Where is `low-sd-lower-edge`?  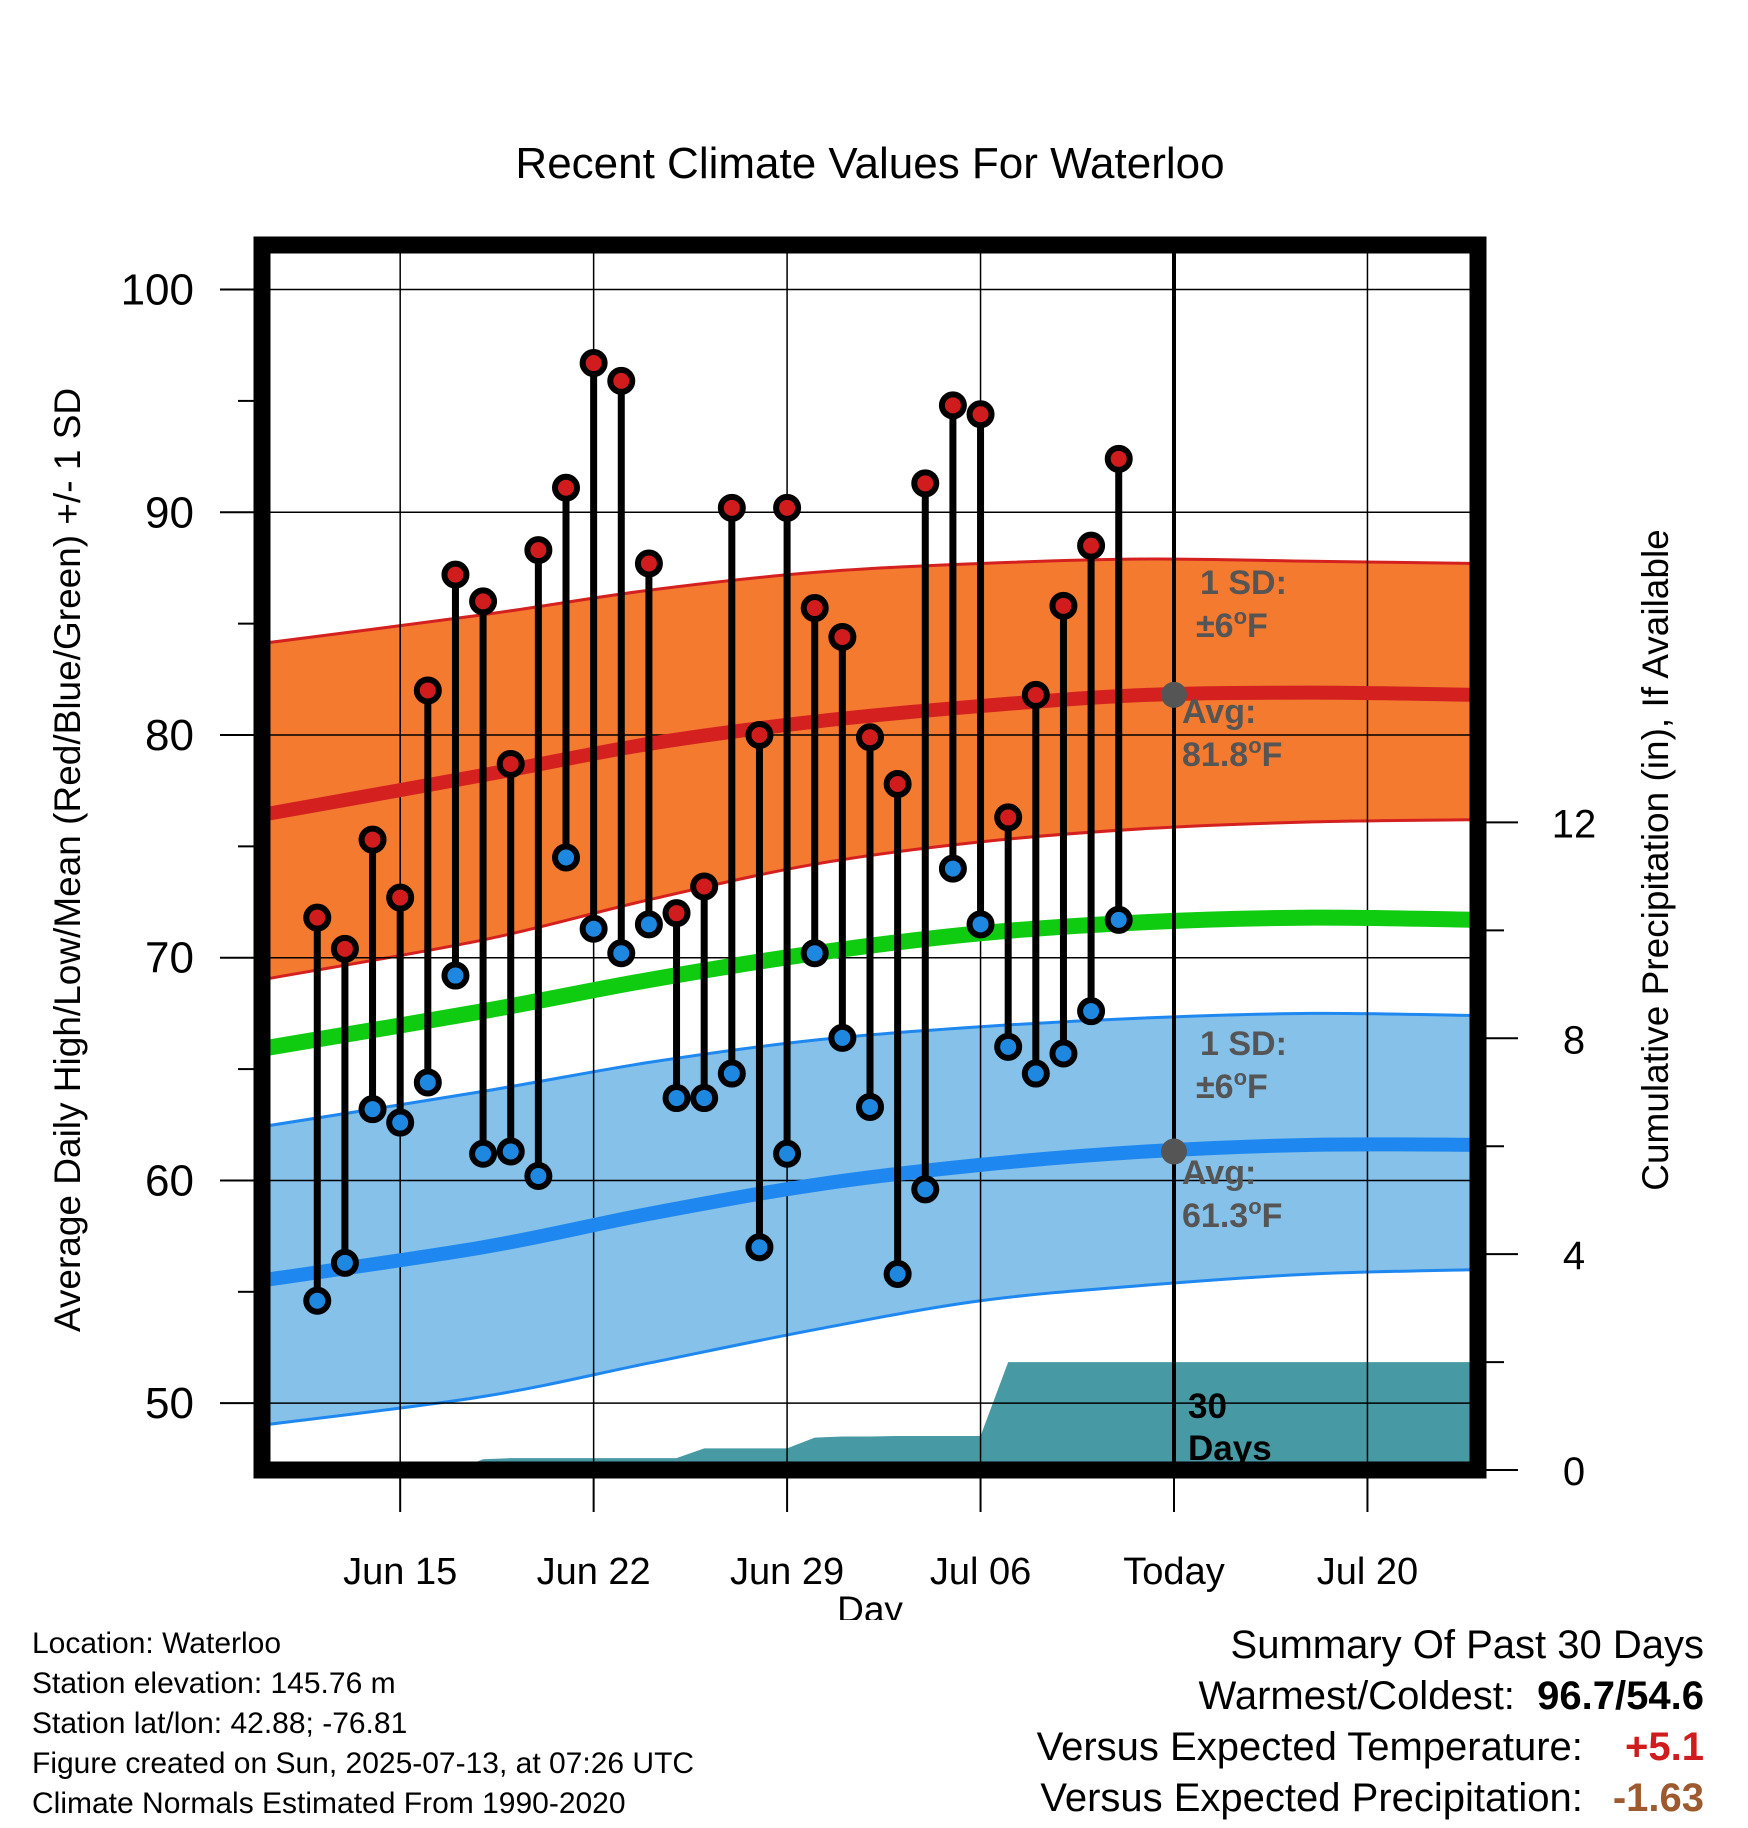 low-sd-lower-edge is located at coordinates (870, 1347).